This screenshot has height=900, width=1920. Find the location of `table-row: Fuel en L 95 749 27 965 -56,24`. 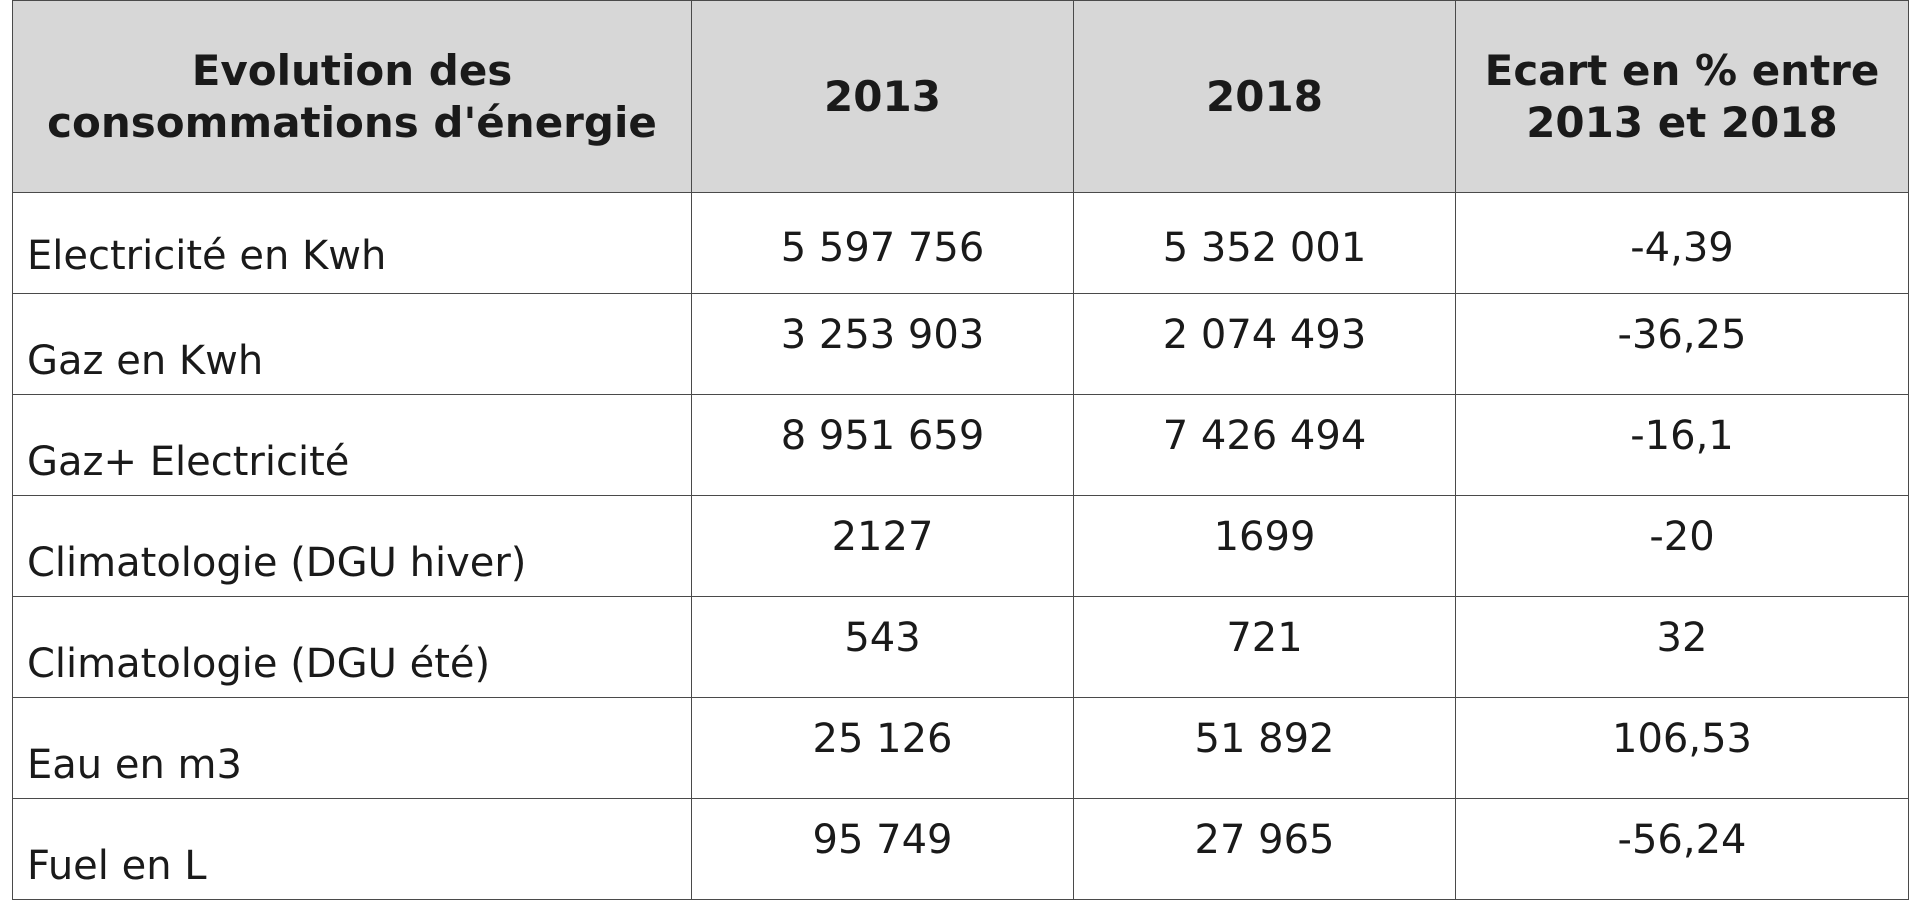

table-row: Fuel en L 95 749 27 965 -56,24 is located at coordinates (960, 849).